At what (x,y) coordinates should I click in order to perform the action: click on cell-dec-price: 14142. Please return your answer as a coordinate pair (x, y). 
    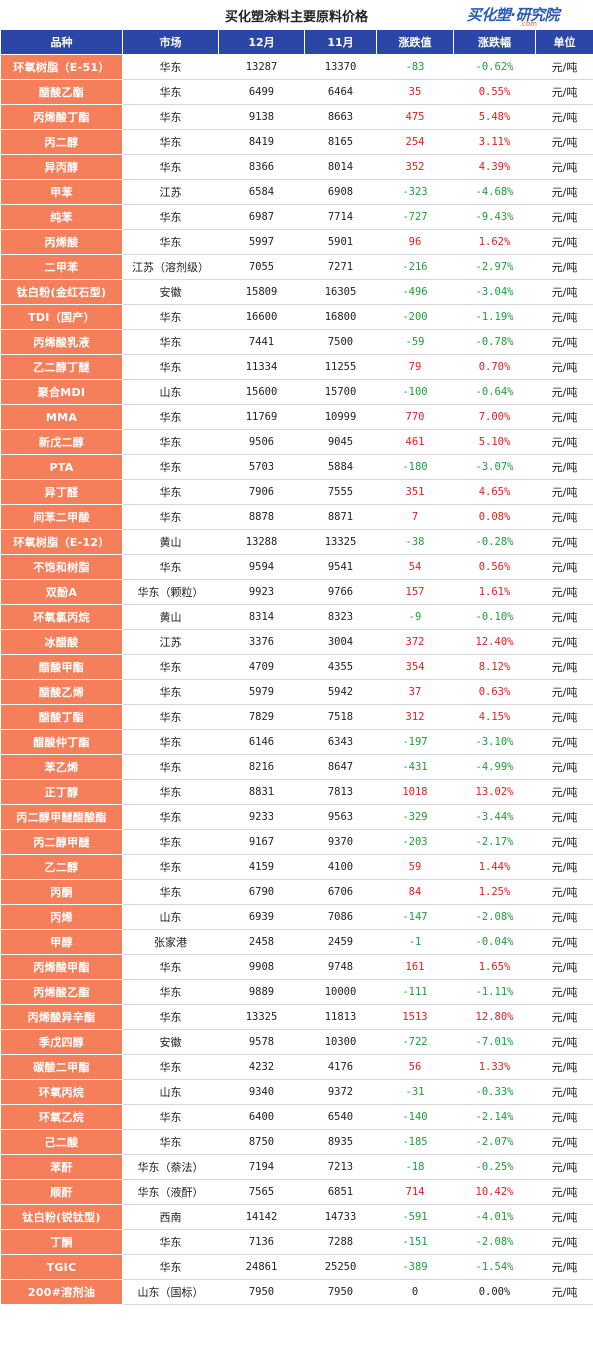
    Looking at the image, I should click on (261, 1217).